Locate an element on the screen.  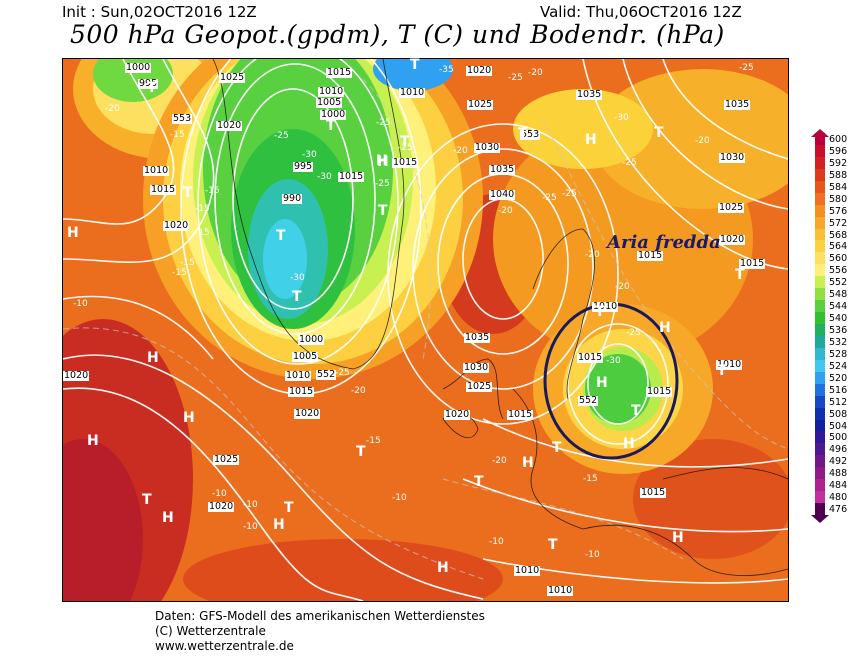
legend-value: 536 is located at coordinates (838, 330).